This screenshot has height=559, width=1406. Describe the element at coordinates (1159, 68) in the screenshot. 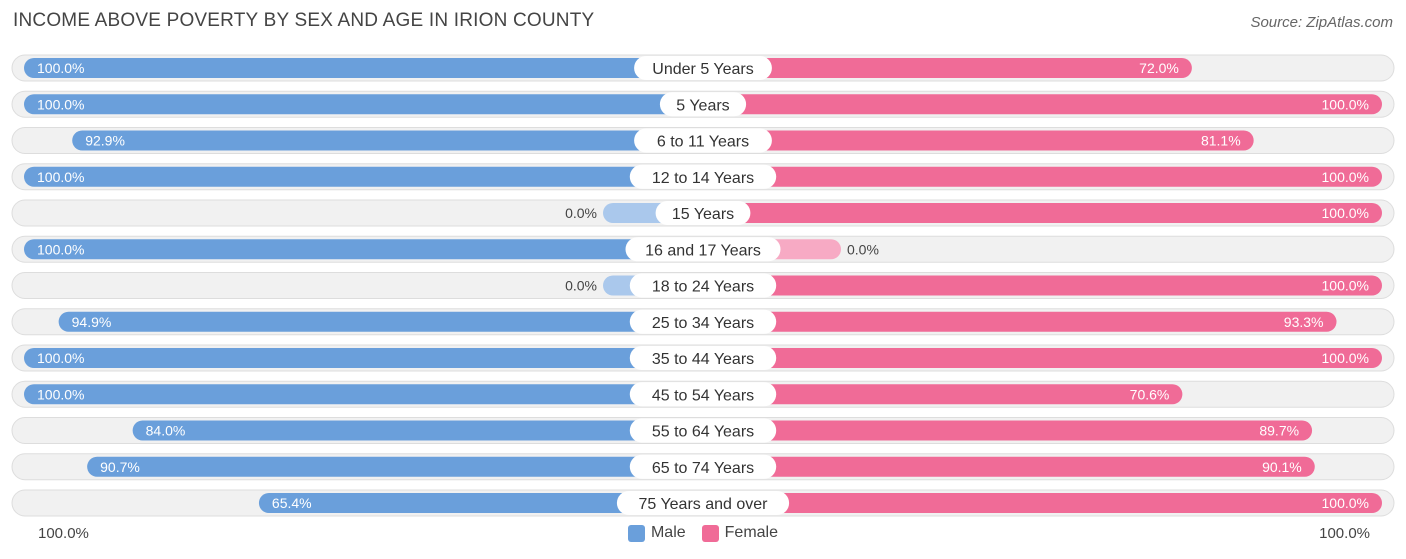

I see `female-value-label: 72.0%` at that location.